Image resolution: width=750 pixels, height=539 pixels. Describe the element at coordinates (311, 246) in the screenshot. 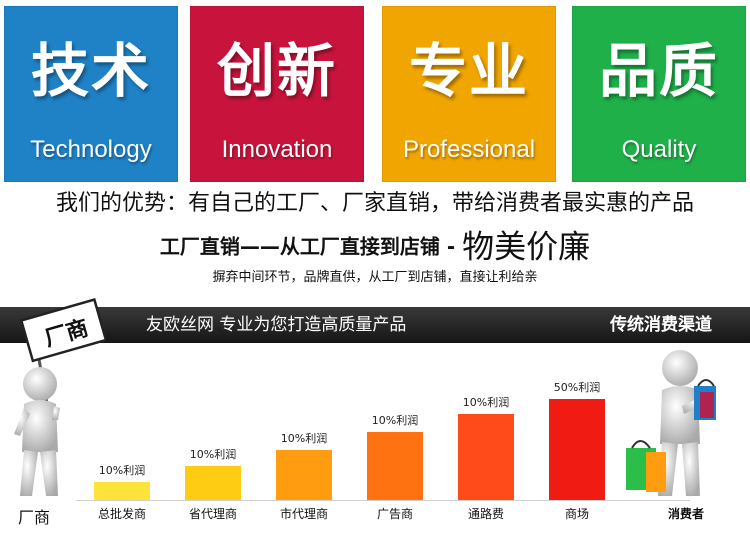

I see `slogan-main: 工厂直销——从工厂直接到店铺 -` at that location.